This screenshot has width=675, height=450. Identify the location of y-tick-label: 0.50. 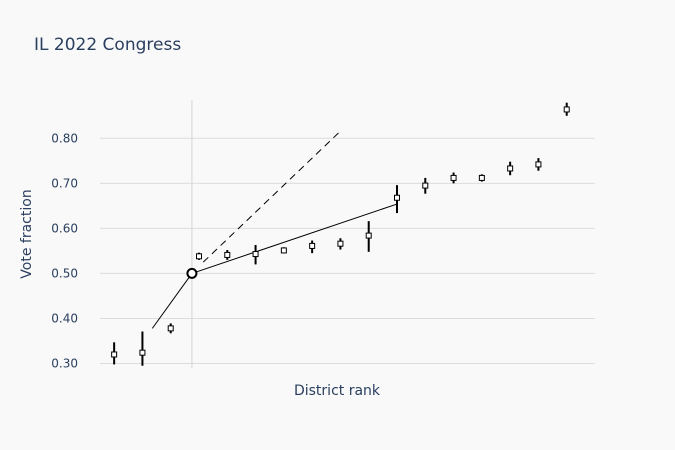
(64, 273).